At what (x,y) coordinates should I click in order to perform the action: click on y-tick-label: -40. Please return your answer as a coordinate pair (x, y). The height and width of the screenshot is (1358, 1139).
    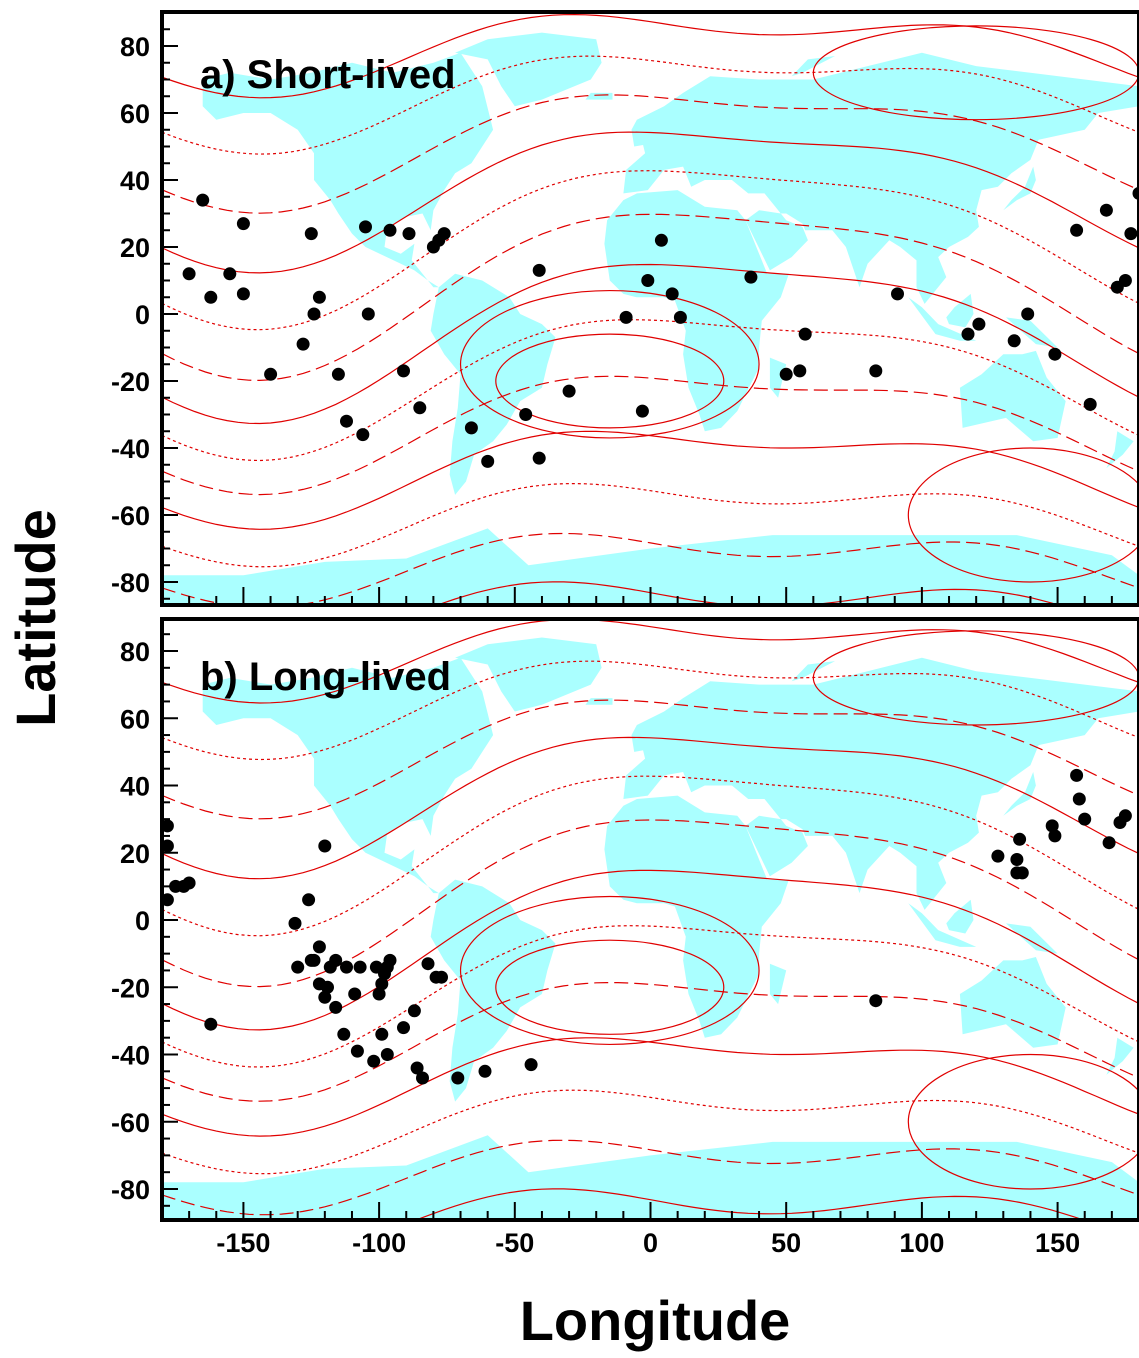
    Looking at the image, I should click on (130, 449).